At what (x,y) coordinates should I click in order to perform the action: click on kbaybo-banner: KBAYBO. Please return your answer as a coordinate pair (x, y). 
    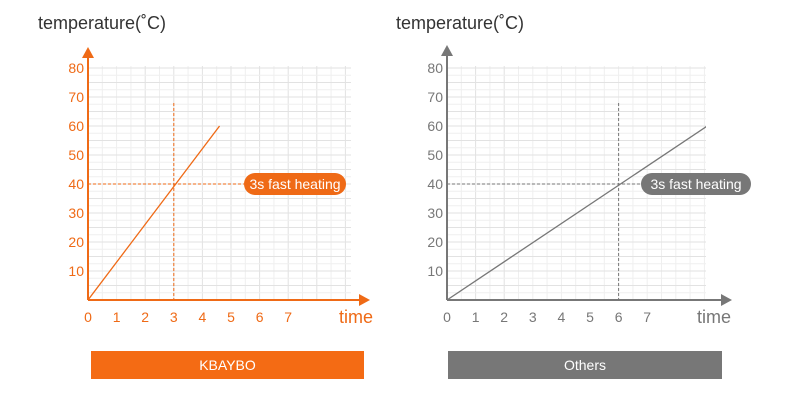
    Looking at the image, I should click on (227, 365).